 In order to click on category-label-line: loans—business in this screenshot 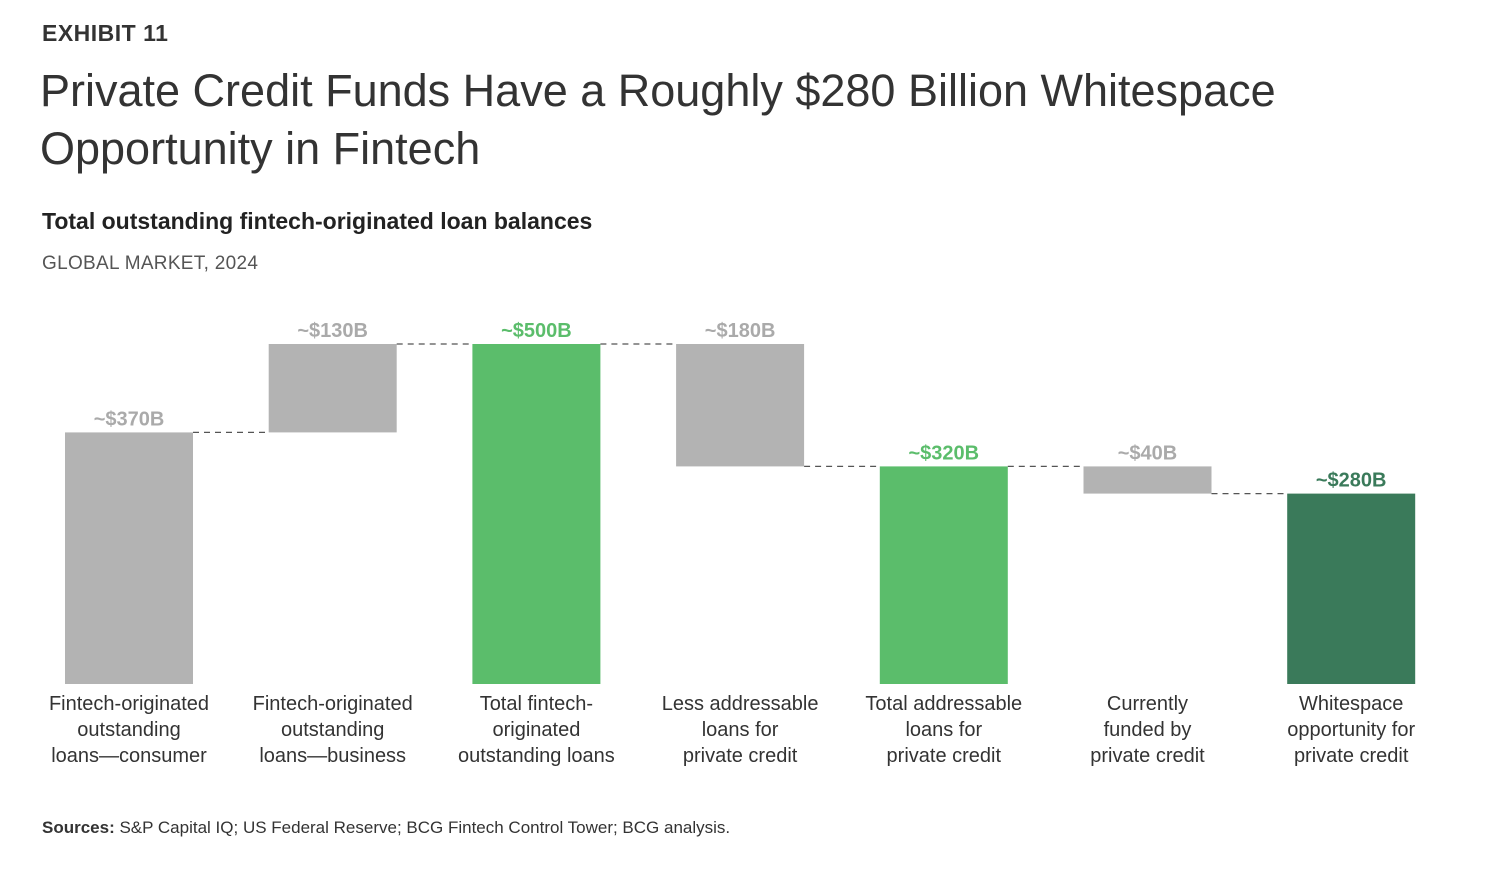, I will do `click(333, 756)`.